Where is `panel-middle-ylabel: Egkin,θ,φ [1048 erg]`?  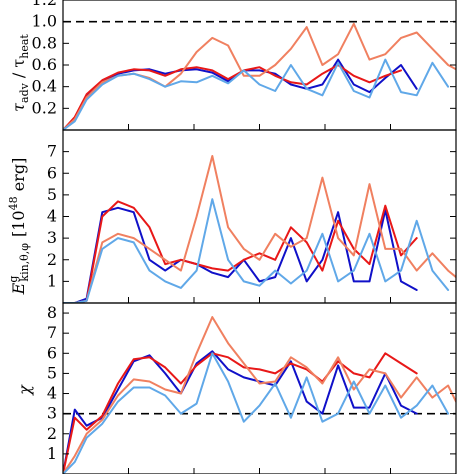 panel-middle-ylabel: Egkin,θ,φ [1048 erg] is located at coordinates (19, 227).